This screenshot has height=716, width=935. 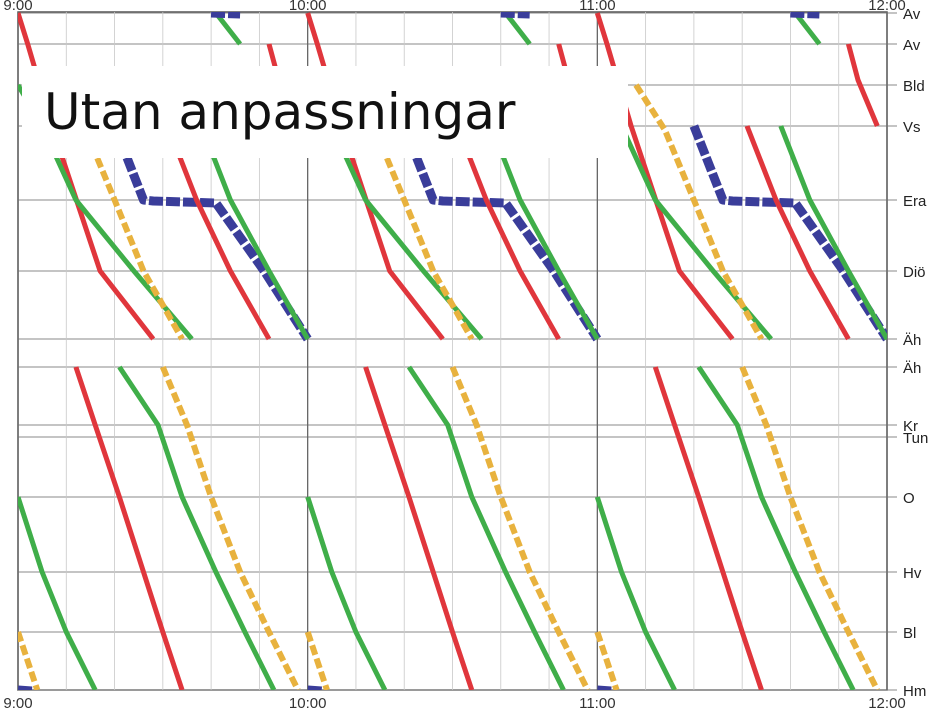 What do you see at coordinates (308, 7) in the screenshot?
I see `x-tick-label-top: 10:00` at bounding box center [308, 7].